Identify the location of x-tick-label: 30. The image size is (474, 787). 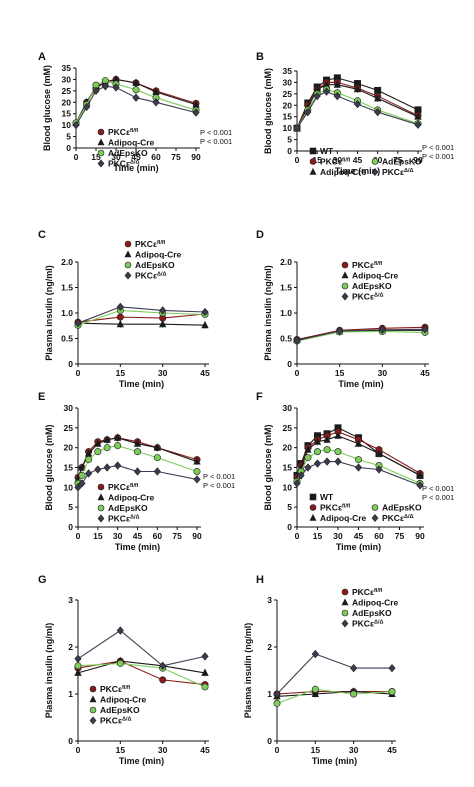
(338, 536).